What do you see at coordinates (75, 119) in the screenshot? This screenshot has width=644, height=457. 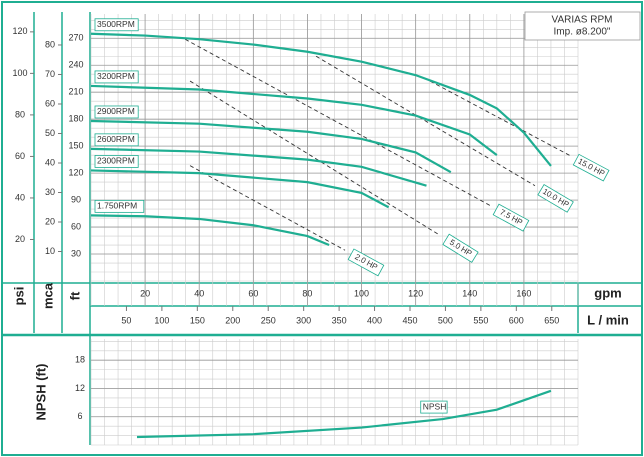 I see `y-tick-label: 180` at bounding box center [75, 119].